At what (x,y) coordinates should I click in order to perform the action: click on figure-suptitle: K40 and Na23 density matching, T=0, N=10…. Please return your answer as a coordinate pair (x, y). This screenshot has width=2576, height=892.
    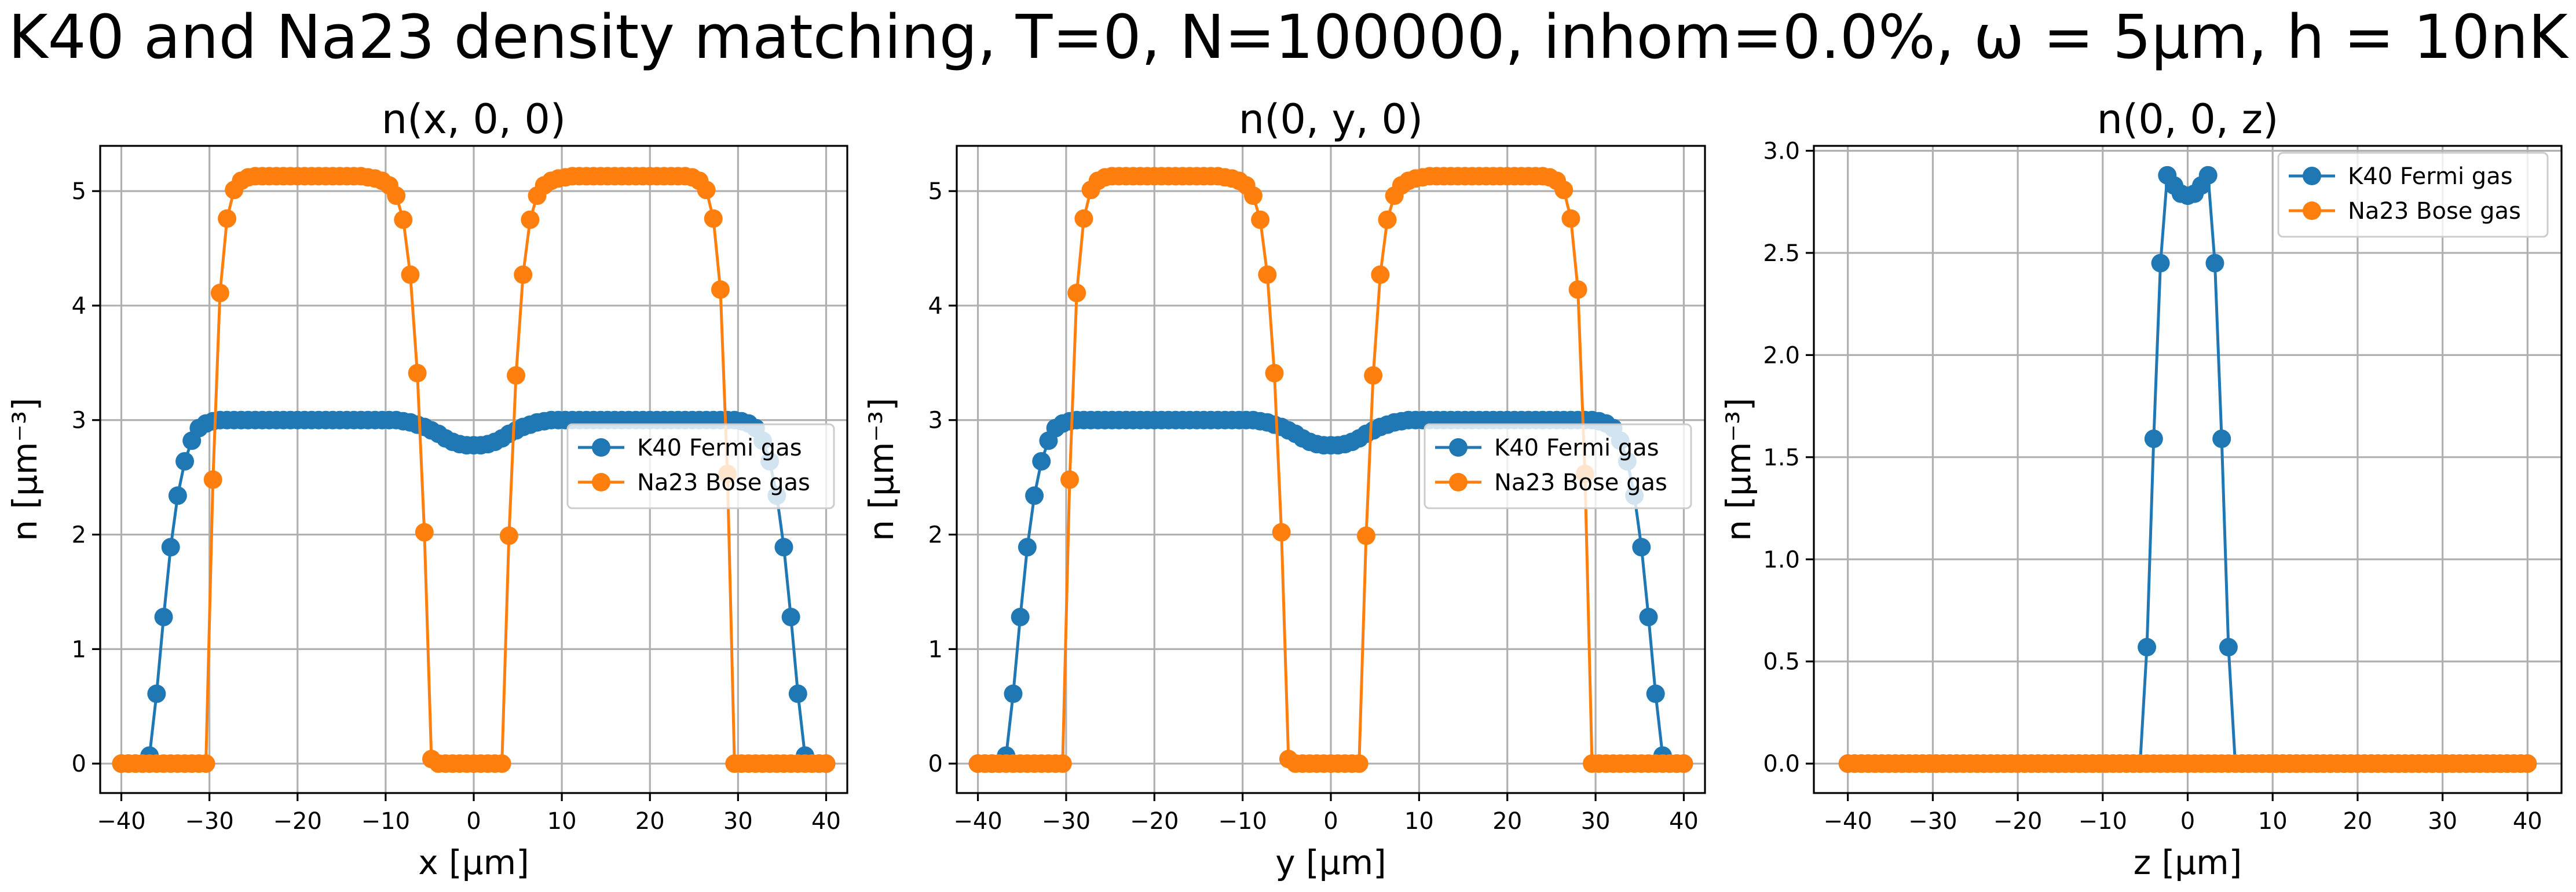
    Looking at the image, I should click on (1288, 37).